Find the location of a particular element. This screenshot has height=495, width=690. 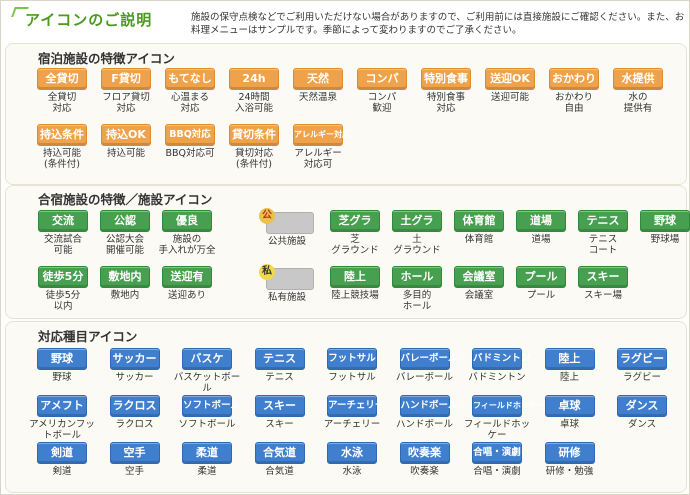

sport-label: 卓球 is located at coordinates (569, 424).